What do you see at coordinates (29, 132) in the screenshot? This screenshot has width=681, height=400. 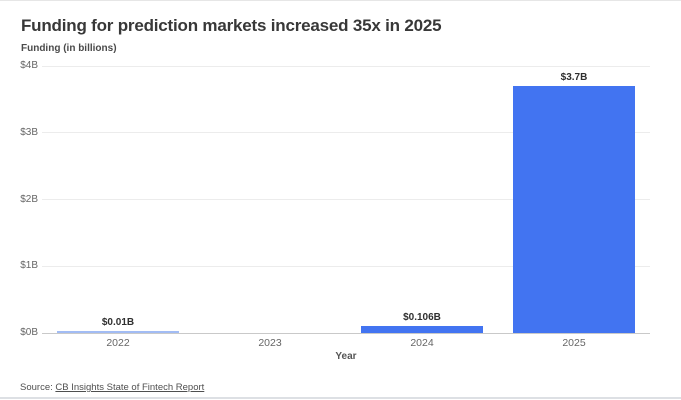 I see `y-tick-label: $3B` at bounding box center [29, 132].